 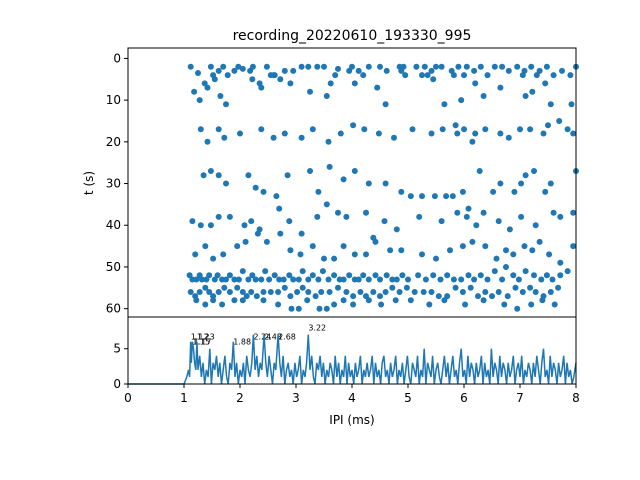 I want to click on raster-y-tick-label: 30, so click(x=113, y=184).